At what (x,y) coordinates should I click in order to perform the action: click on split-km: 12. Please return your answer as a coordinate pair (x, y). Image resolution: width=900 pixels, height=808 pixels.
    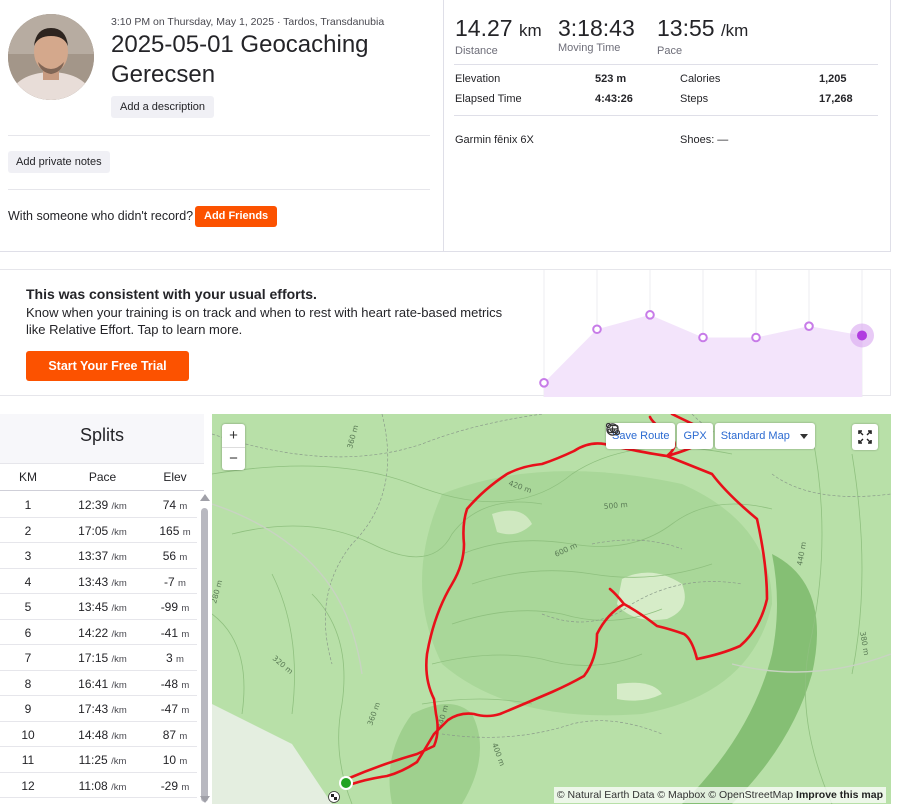
    Looking at the image, I should click on (28, 785).